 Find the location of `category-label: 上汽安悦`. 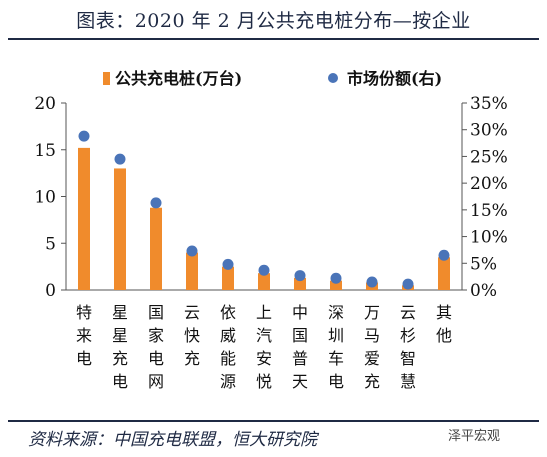

category-label: 上汽安悦 is located at coordinates (264, 347).